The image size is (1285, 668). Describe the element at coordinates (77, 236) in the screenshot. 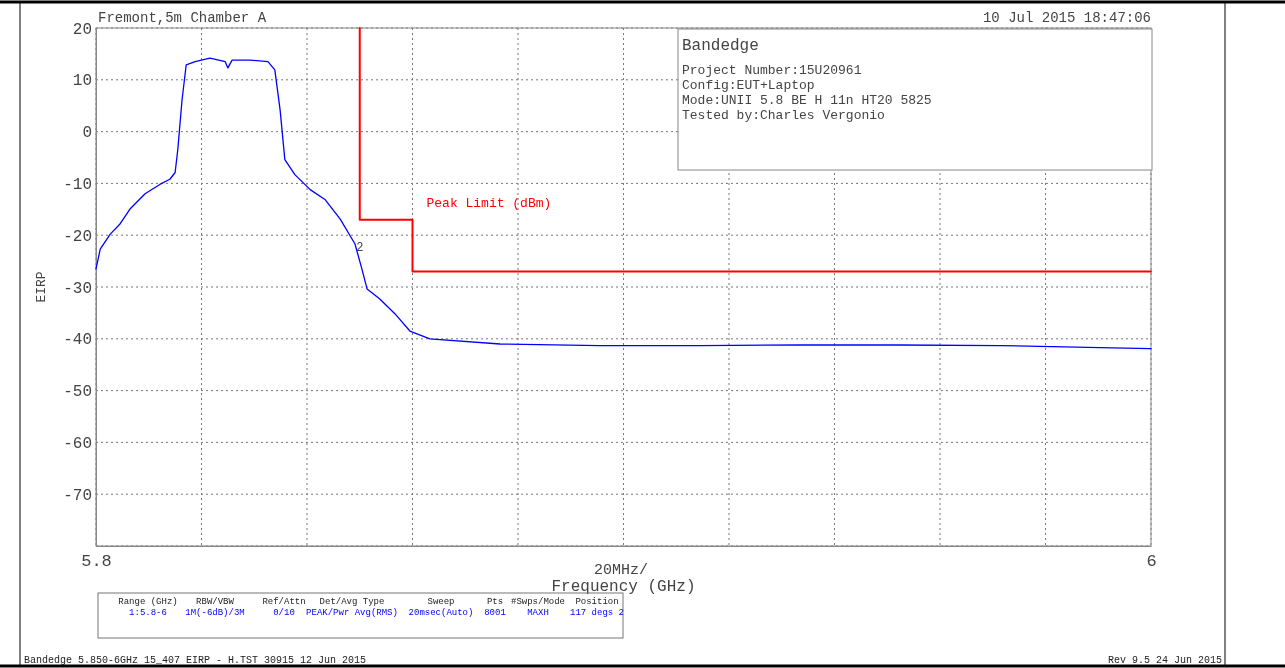

I see `y-tick-label: -20` at that location.